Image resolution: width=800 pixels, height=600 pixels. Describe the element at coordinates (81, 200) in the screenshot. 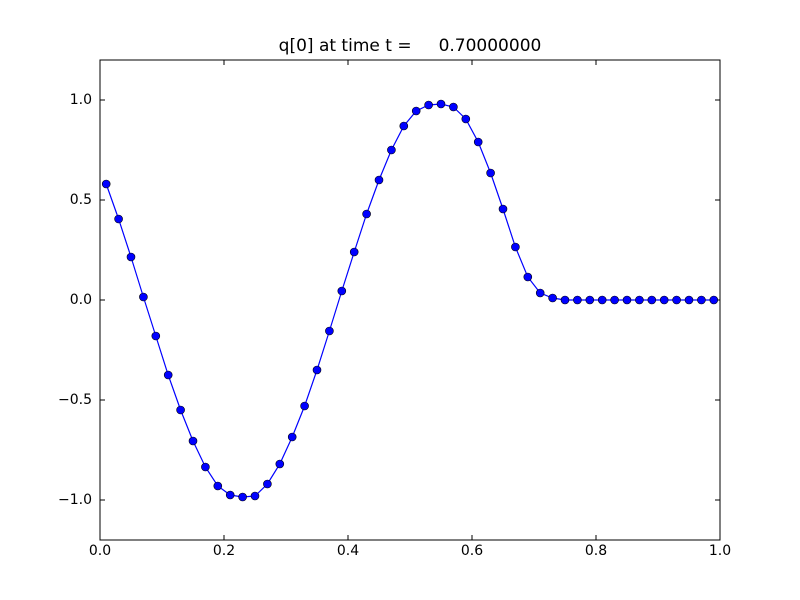

I see `y-tick-label: 0.5` at that location.